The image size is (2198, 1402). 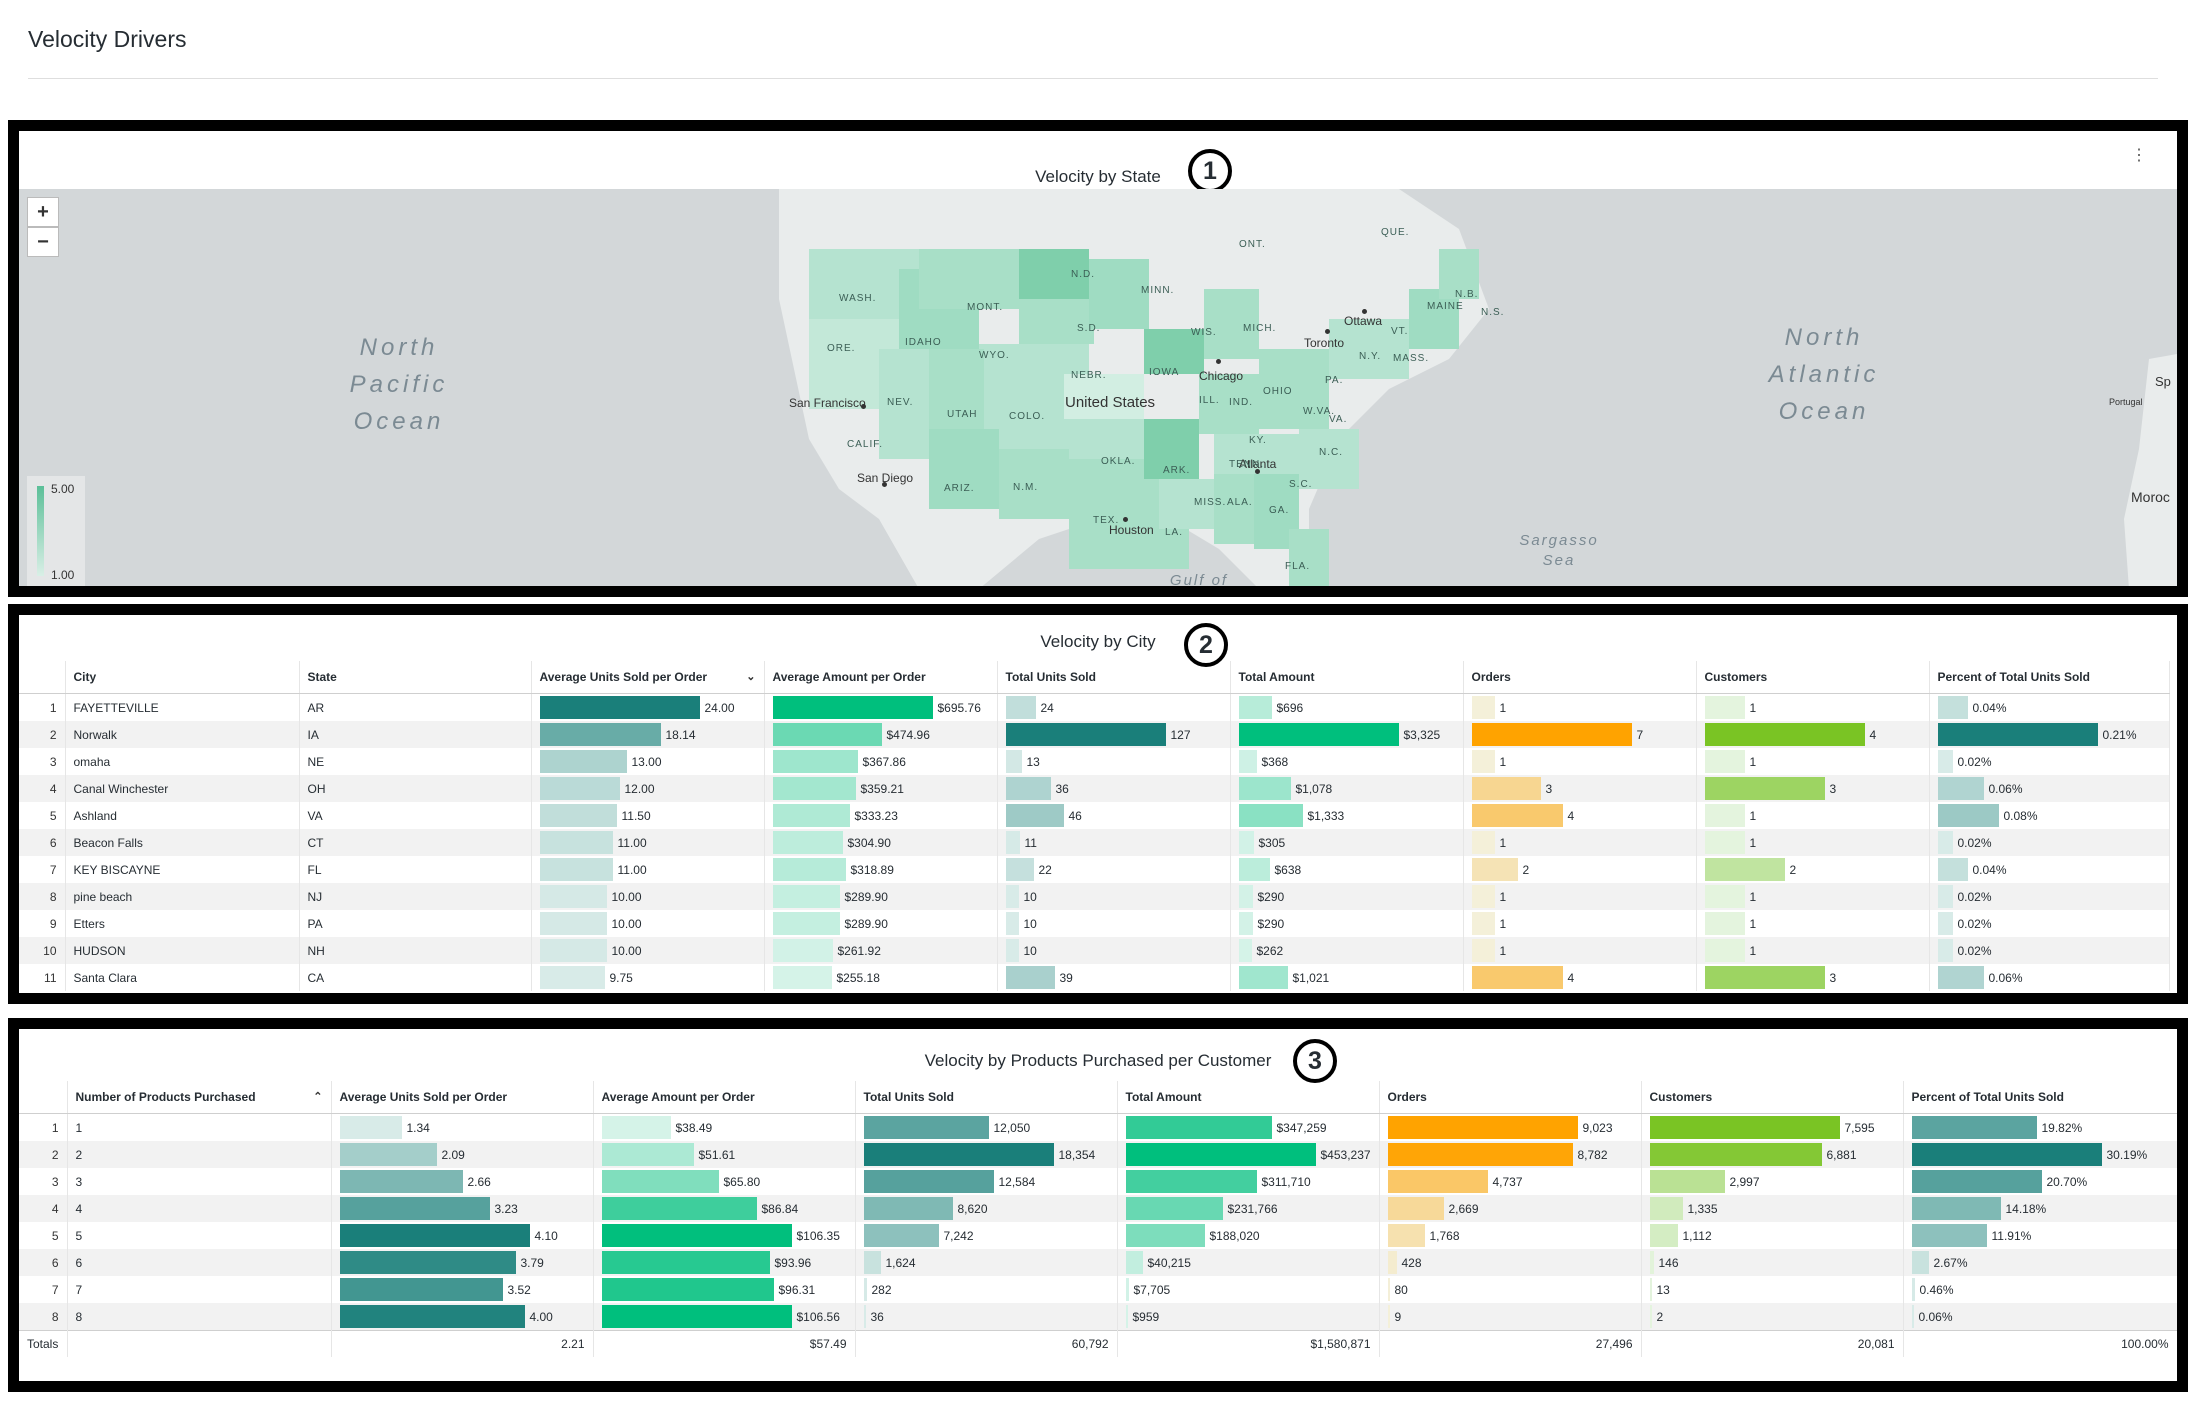 I want to click on table-row: 8 pine beach NJ 10.00 $289.90 10 $290 1 1 0.02%, so click(x=1094, y=896).